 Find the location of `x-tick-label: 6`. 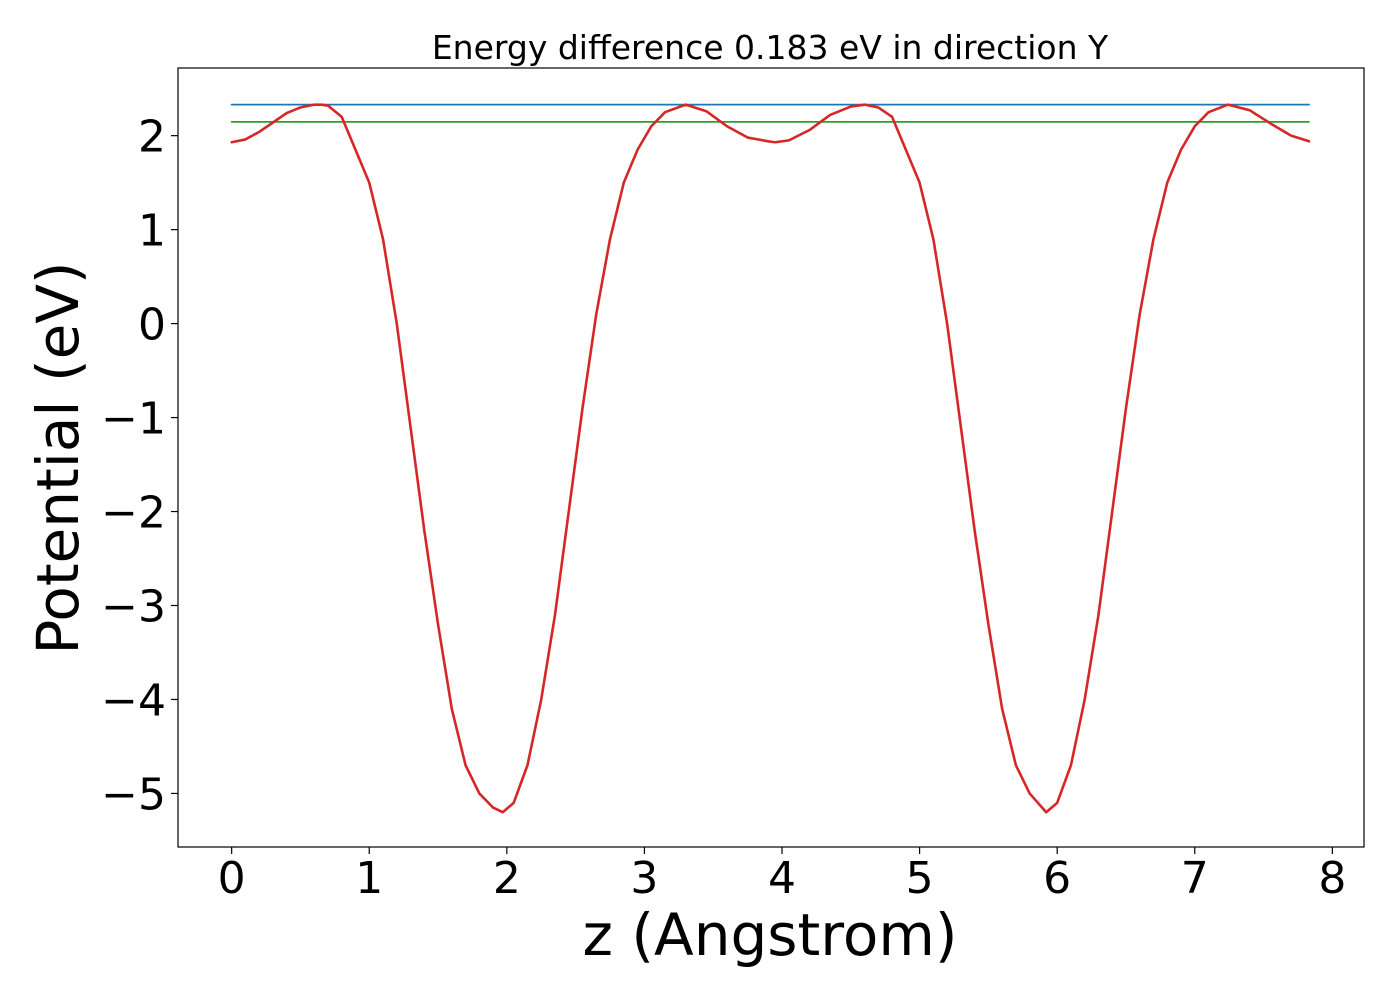

x-tick-label: 6 is located at coordinates (1057, 878).